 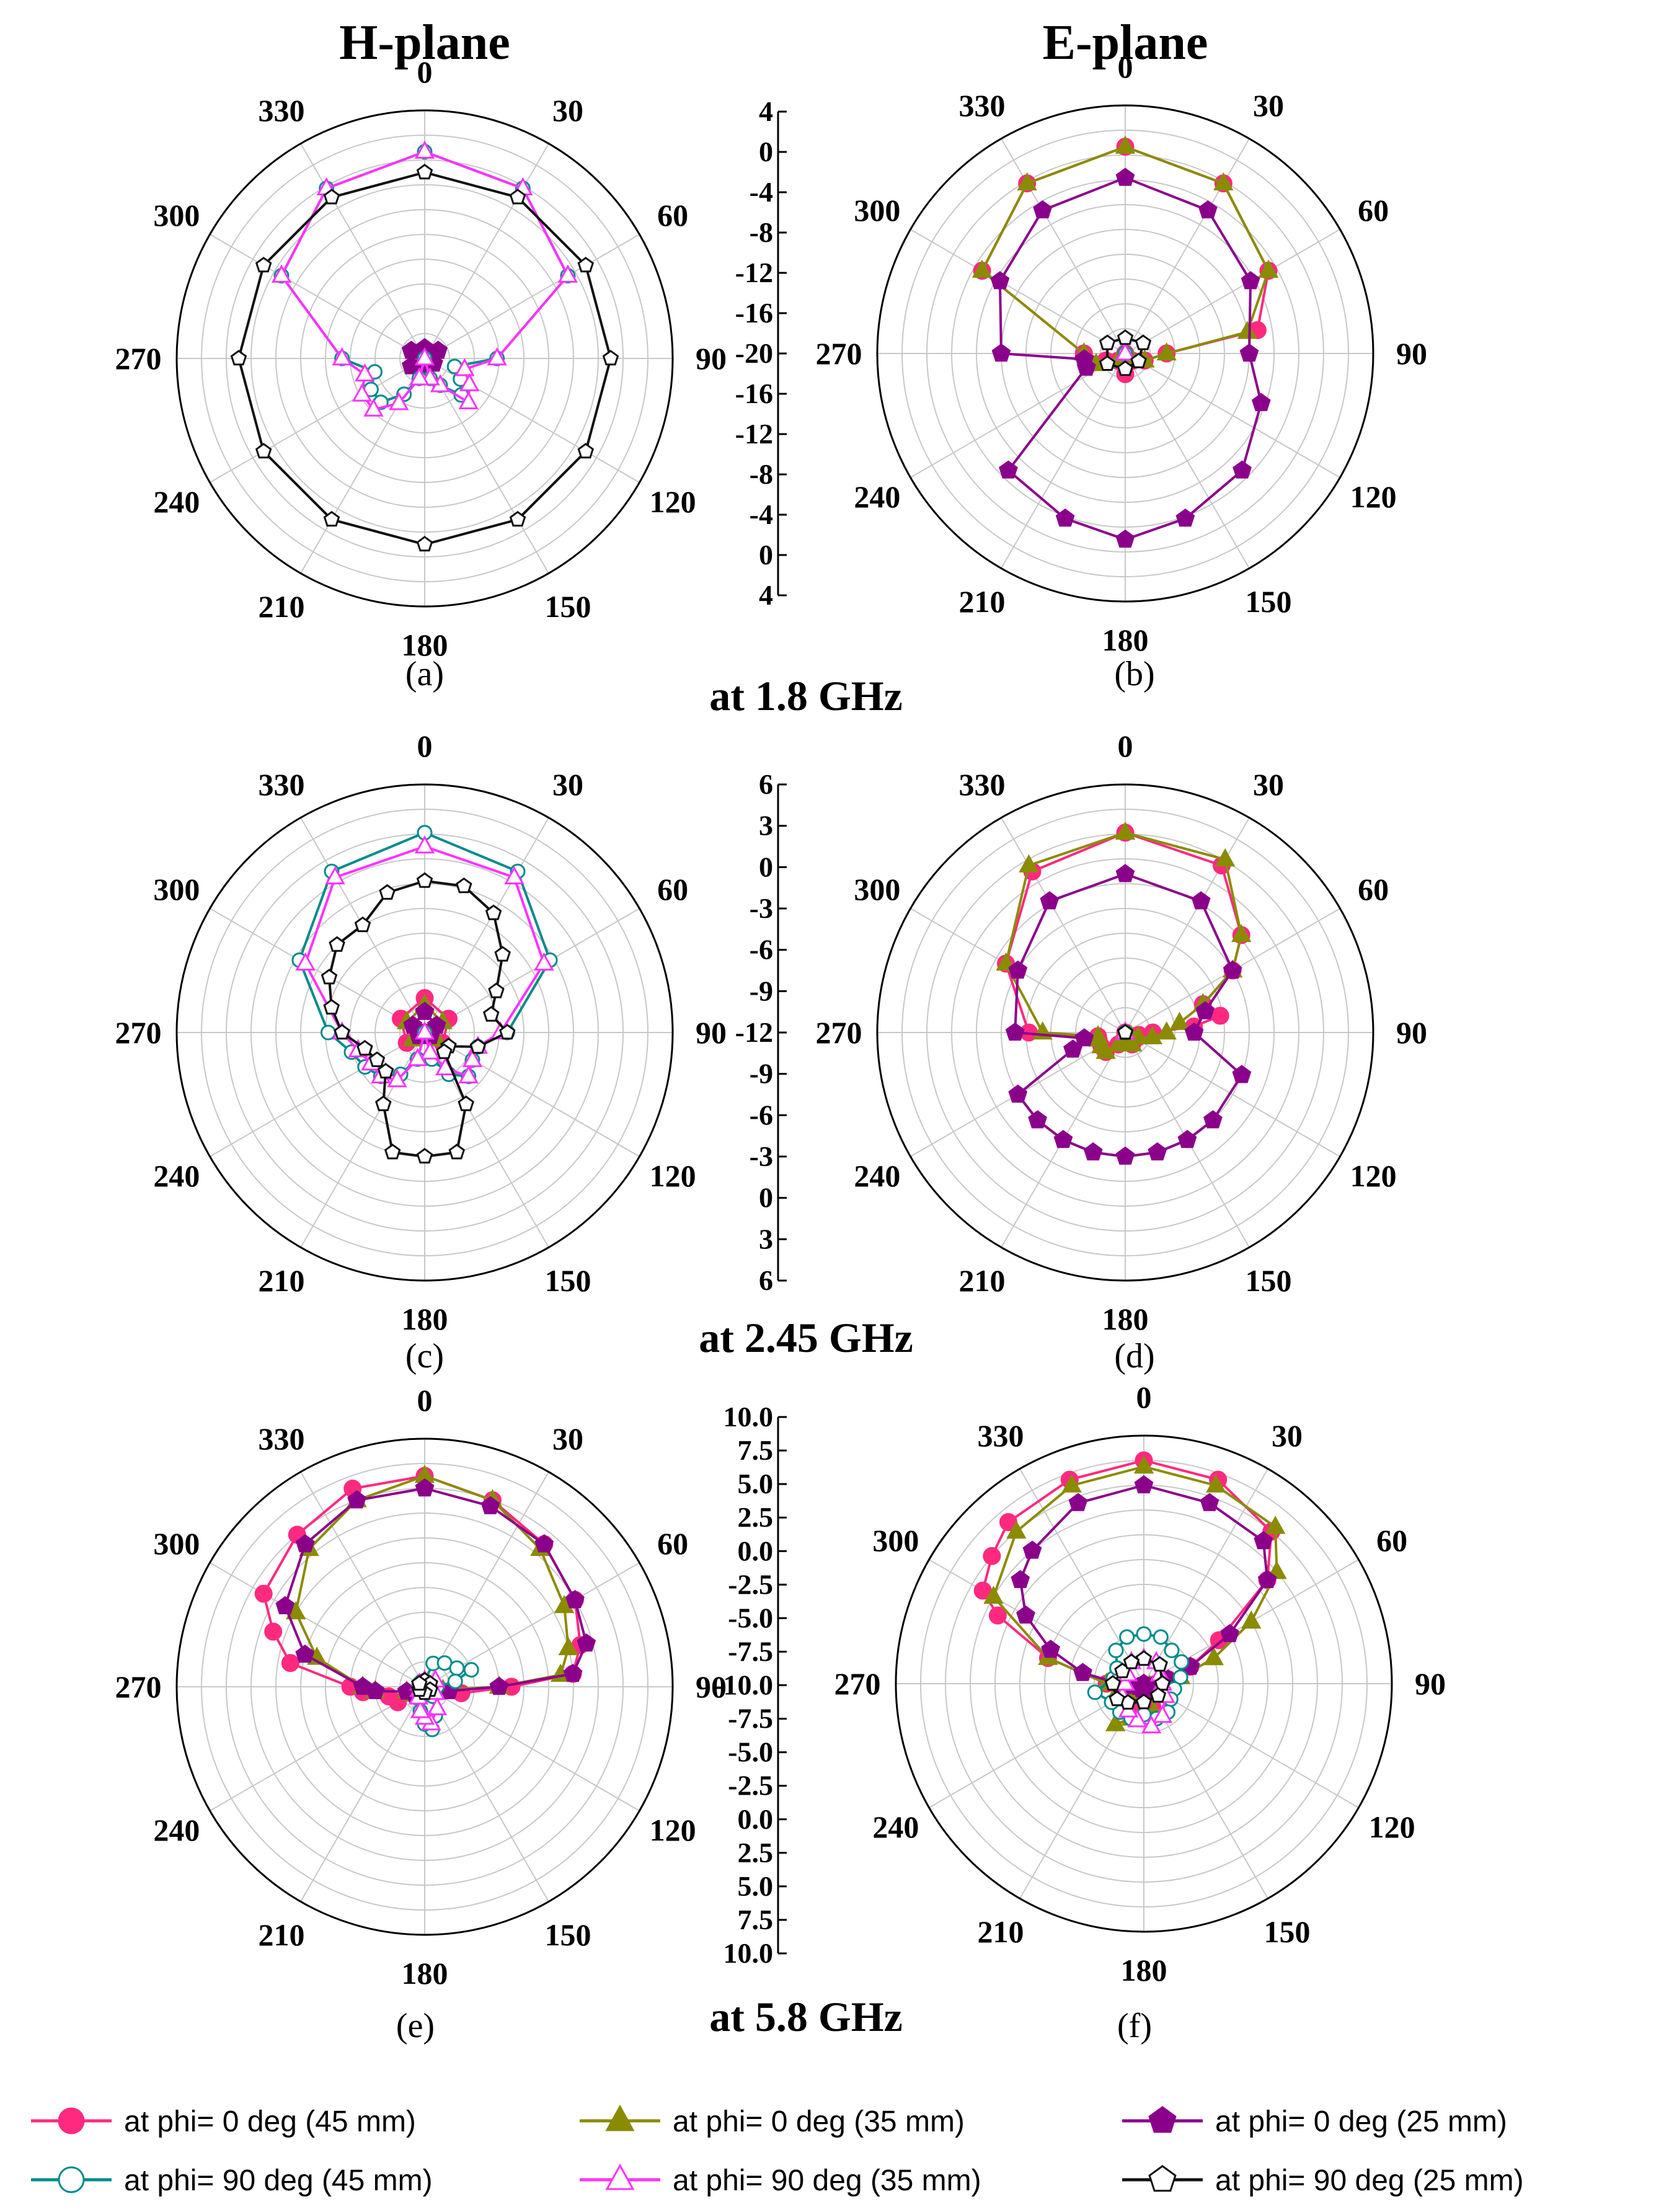 What do you see at coordinates (1373, 210) in the screenshot?
I see `angle-label: 60` at bounding box center [1373, 210].